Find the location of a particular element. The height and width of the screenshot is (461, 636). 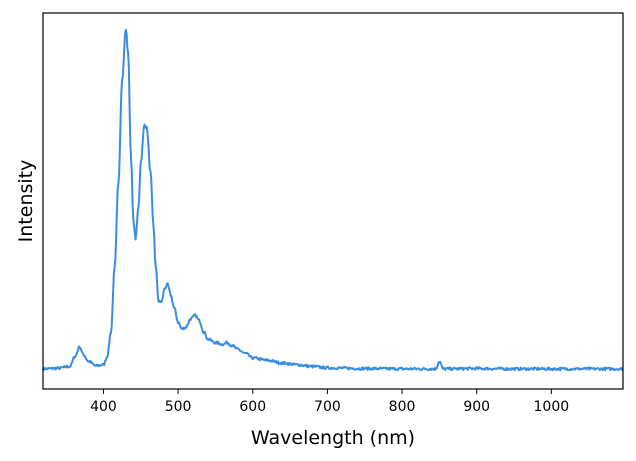

x-tick-label: 600 is located at coordinates (252, 407).